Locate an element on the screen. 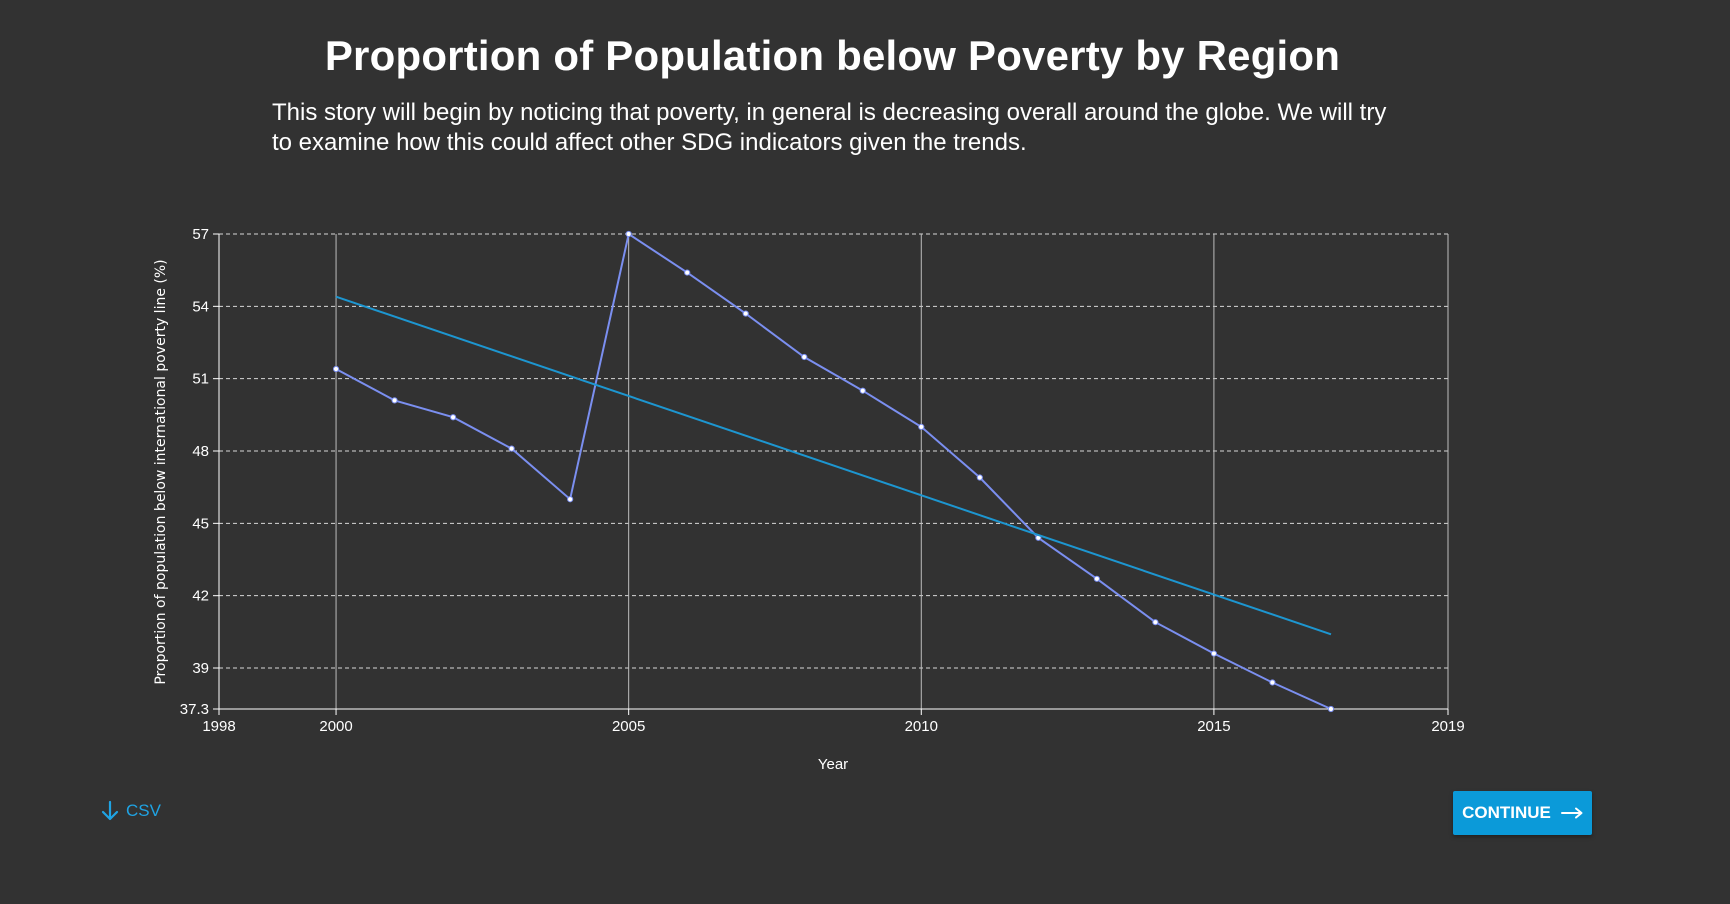 This screenshot has width=1730, height=904. data-point-2002 is located at coordinates (453, 417).